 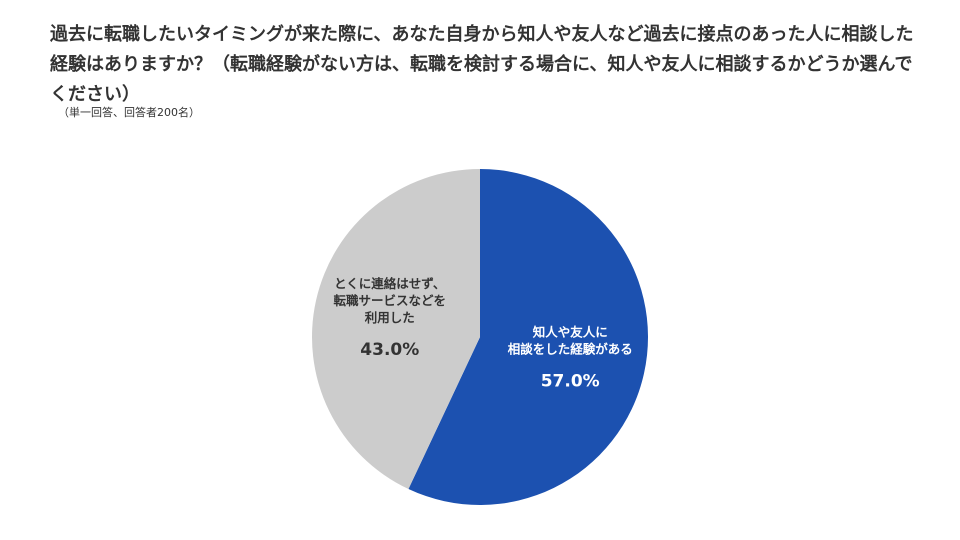 I want to click on slice-2-label-line-2: 転職サービスなどを, so click(x=390, y=300).